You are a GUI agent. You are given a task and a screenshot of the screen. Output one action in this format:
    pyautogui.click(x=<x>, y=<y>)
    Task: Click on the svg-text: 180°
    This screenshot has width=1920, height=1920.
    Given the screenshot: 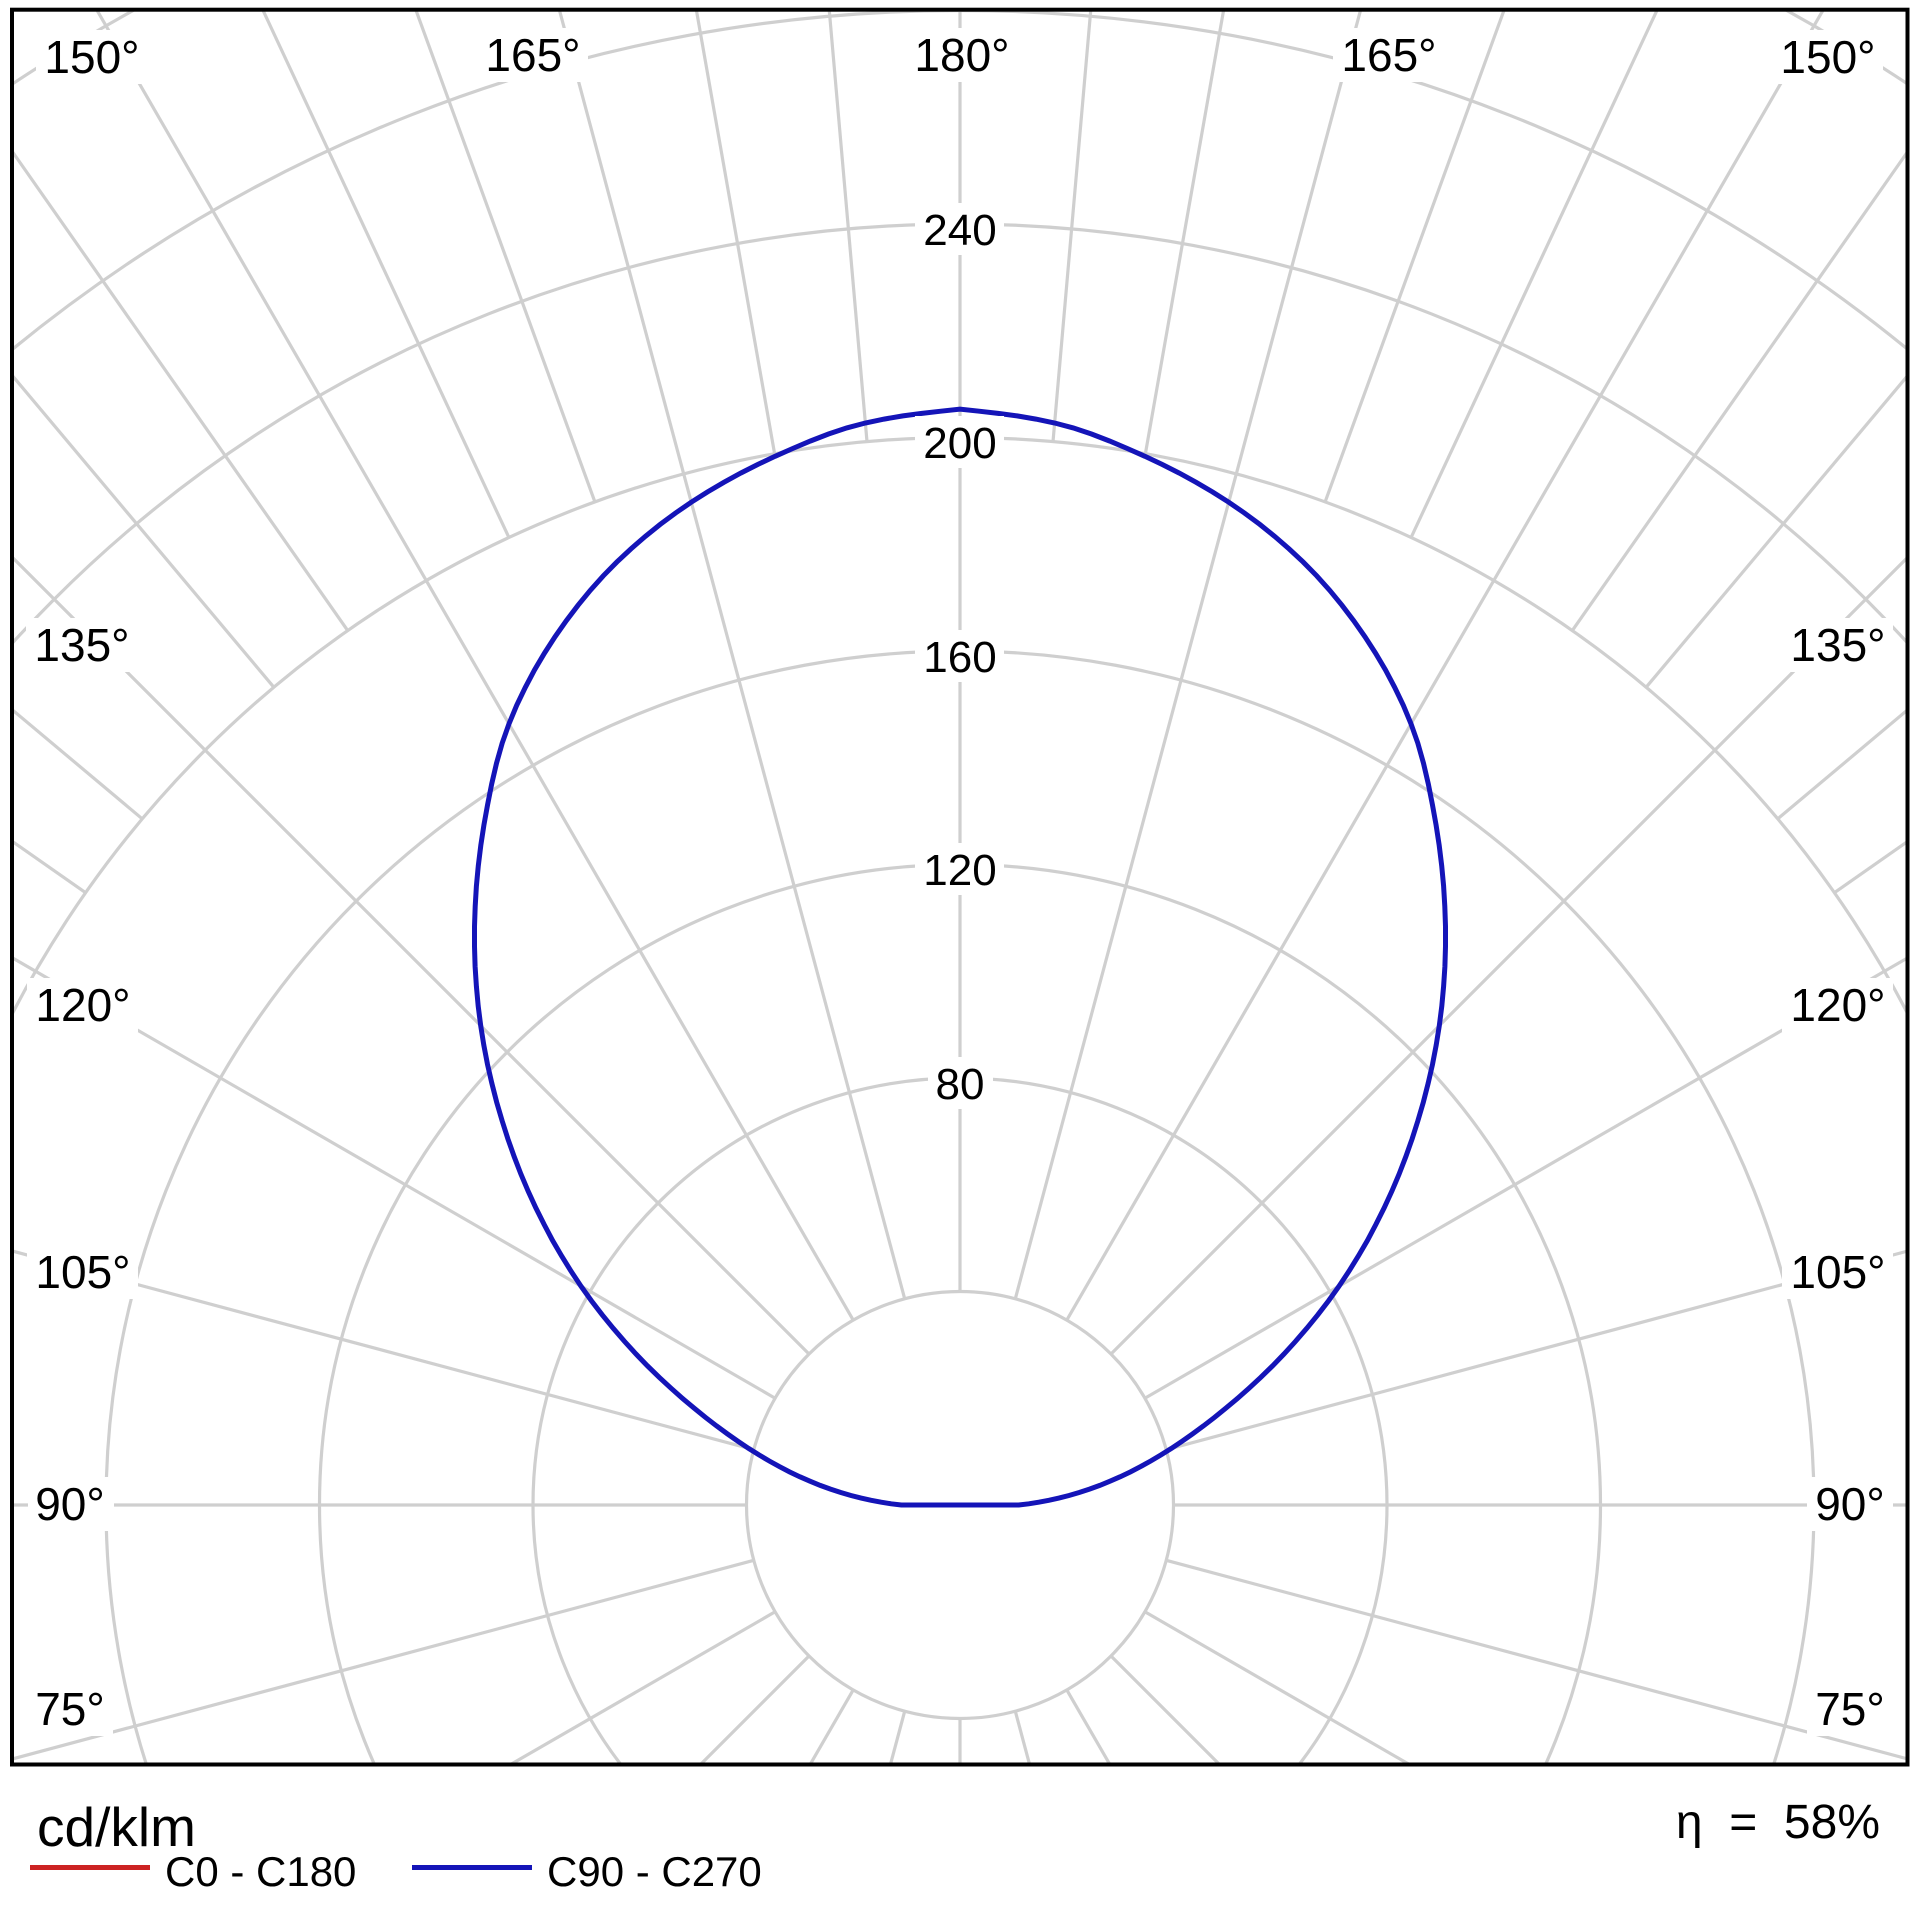 What is the action you would take?
    pyautogui.click(x=961, y=55)
    